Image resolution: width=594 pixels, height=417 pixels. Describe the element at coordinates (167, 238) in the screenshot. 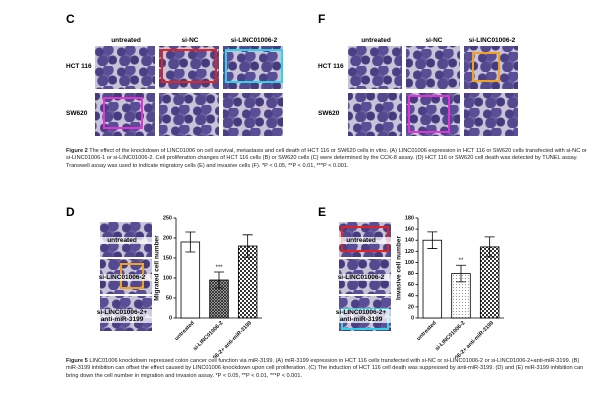

I see `y-tick-label: 200` at that location.